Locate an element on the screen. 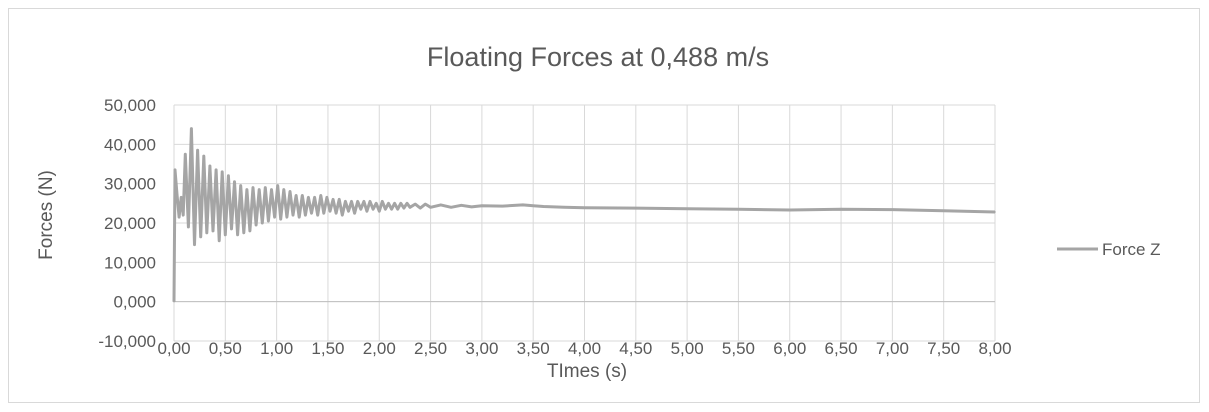 This screenshot has height=412, width=1209. y-tick-label: 20,000 is located at coordinates (130, 223).